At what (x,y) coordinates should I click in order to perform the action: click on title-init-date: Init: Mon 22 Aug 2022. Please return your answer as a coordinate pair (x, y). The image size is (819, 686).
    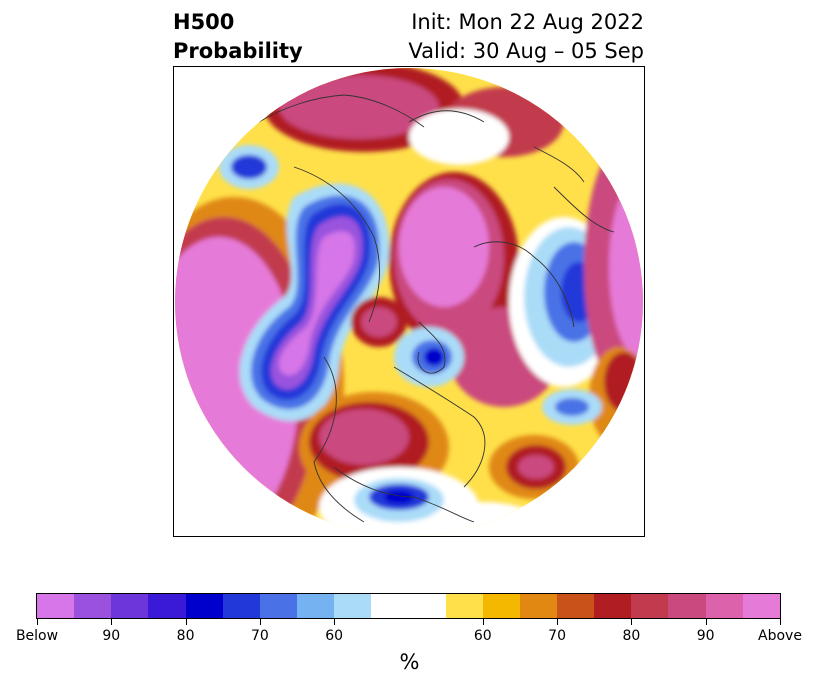
    Looking at the image, I should click on (527, 22).